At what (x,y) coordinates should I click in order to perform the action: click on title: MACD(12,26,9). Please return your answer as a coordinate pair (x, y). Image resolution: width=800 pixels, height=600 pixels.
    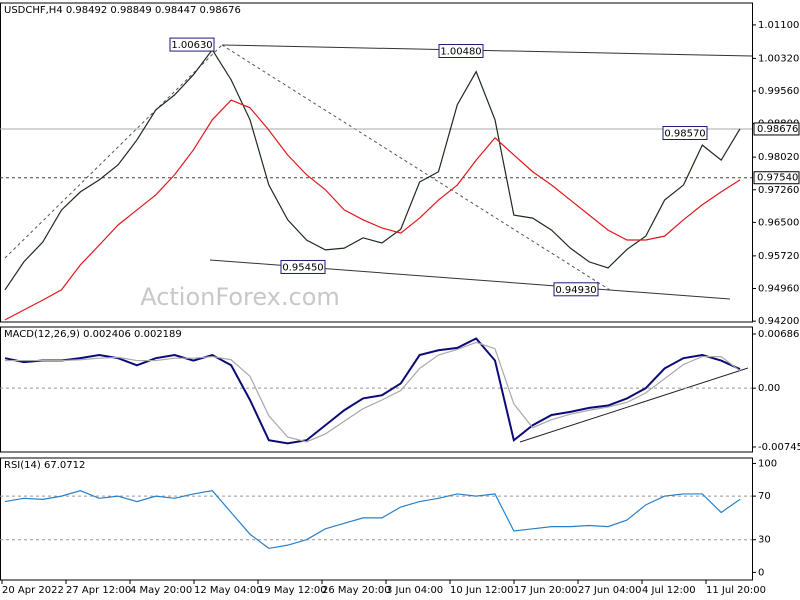
    Looking at the image, I should click on (42, 334).